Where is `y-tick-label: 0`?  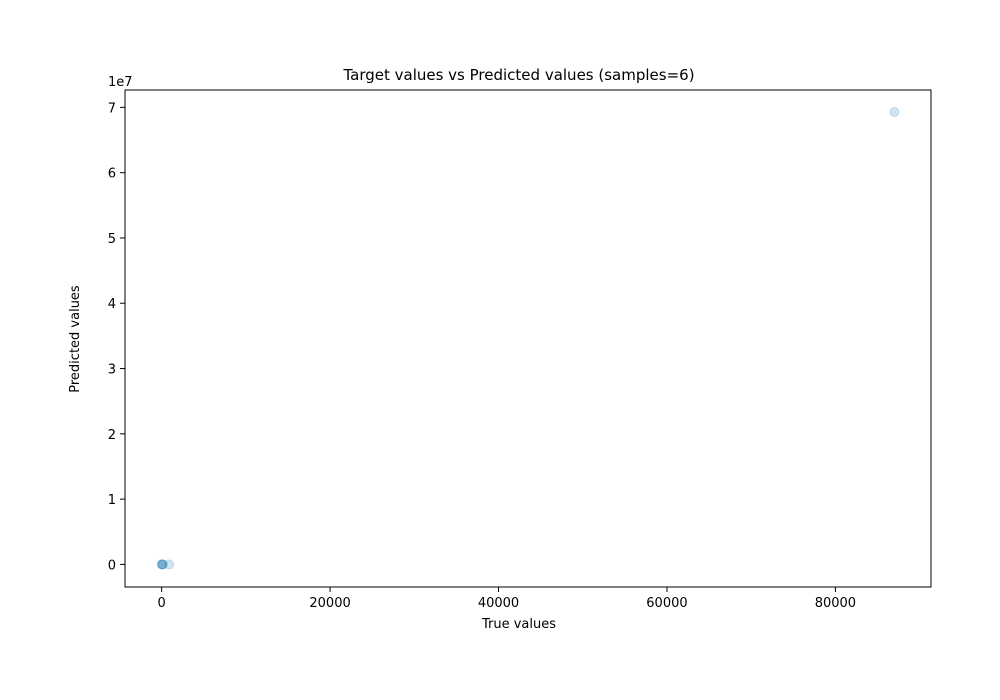 y-tick-label: 0 is located at coordinates (112, 565).